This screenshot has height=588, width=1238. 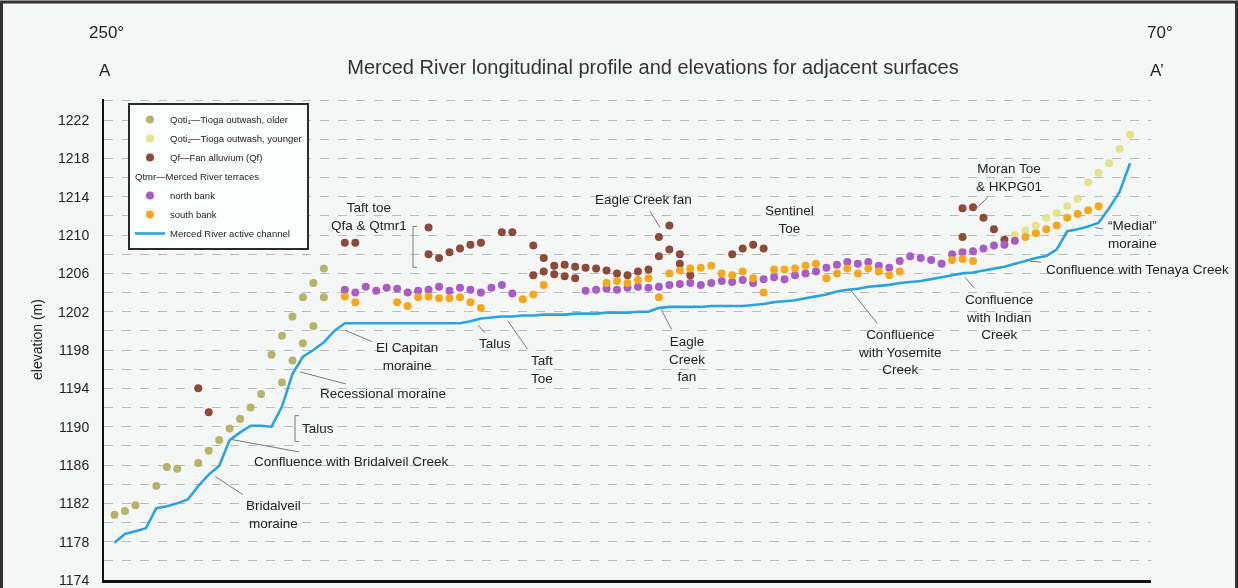 What do you see at coordinates (687, 359) in the screenshot?
I see `annotation: Eagle Creek fan` at bounding box center [687, 359].